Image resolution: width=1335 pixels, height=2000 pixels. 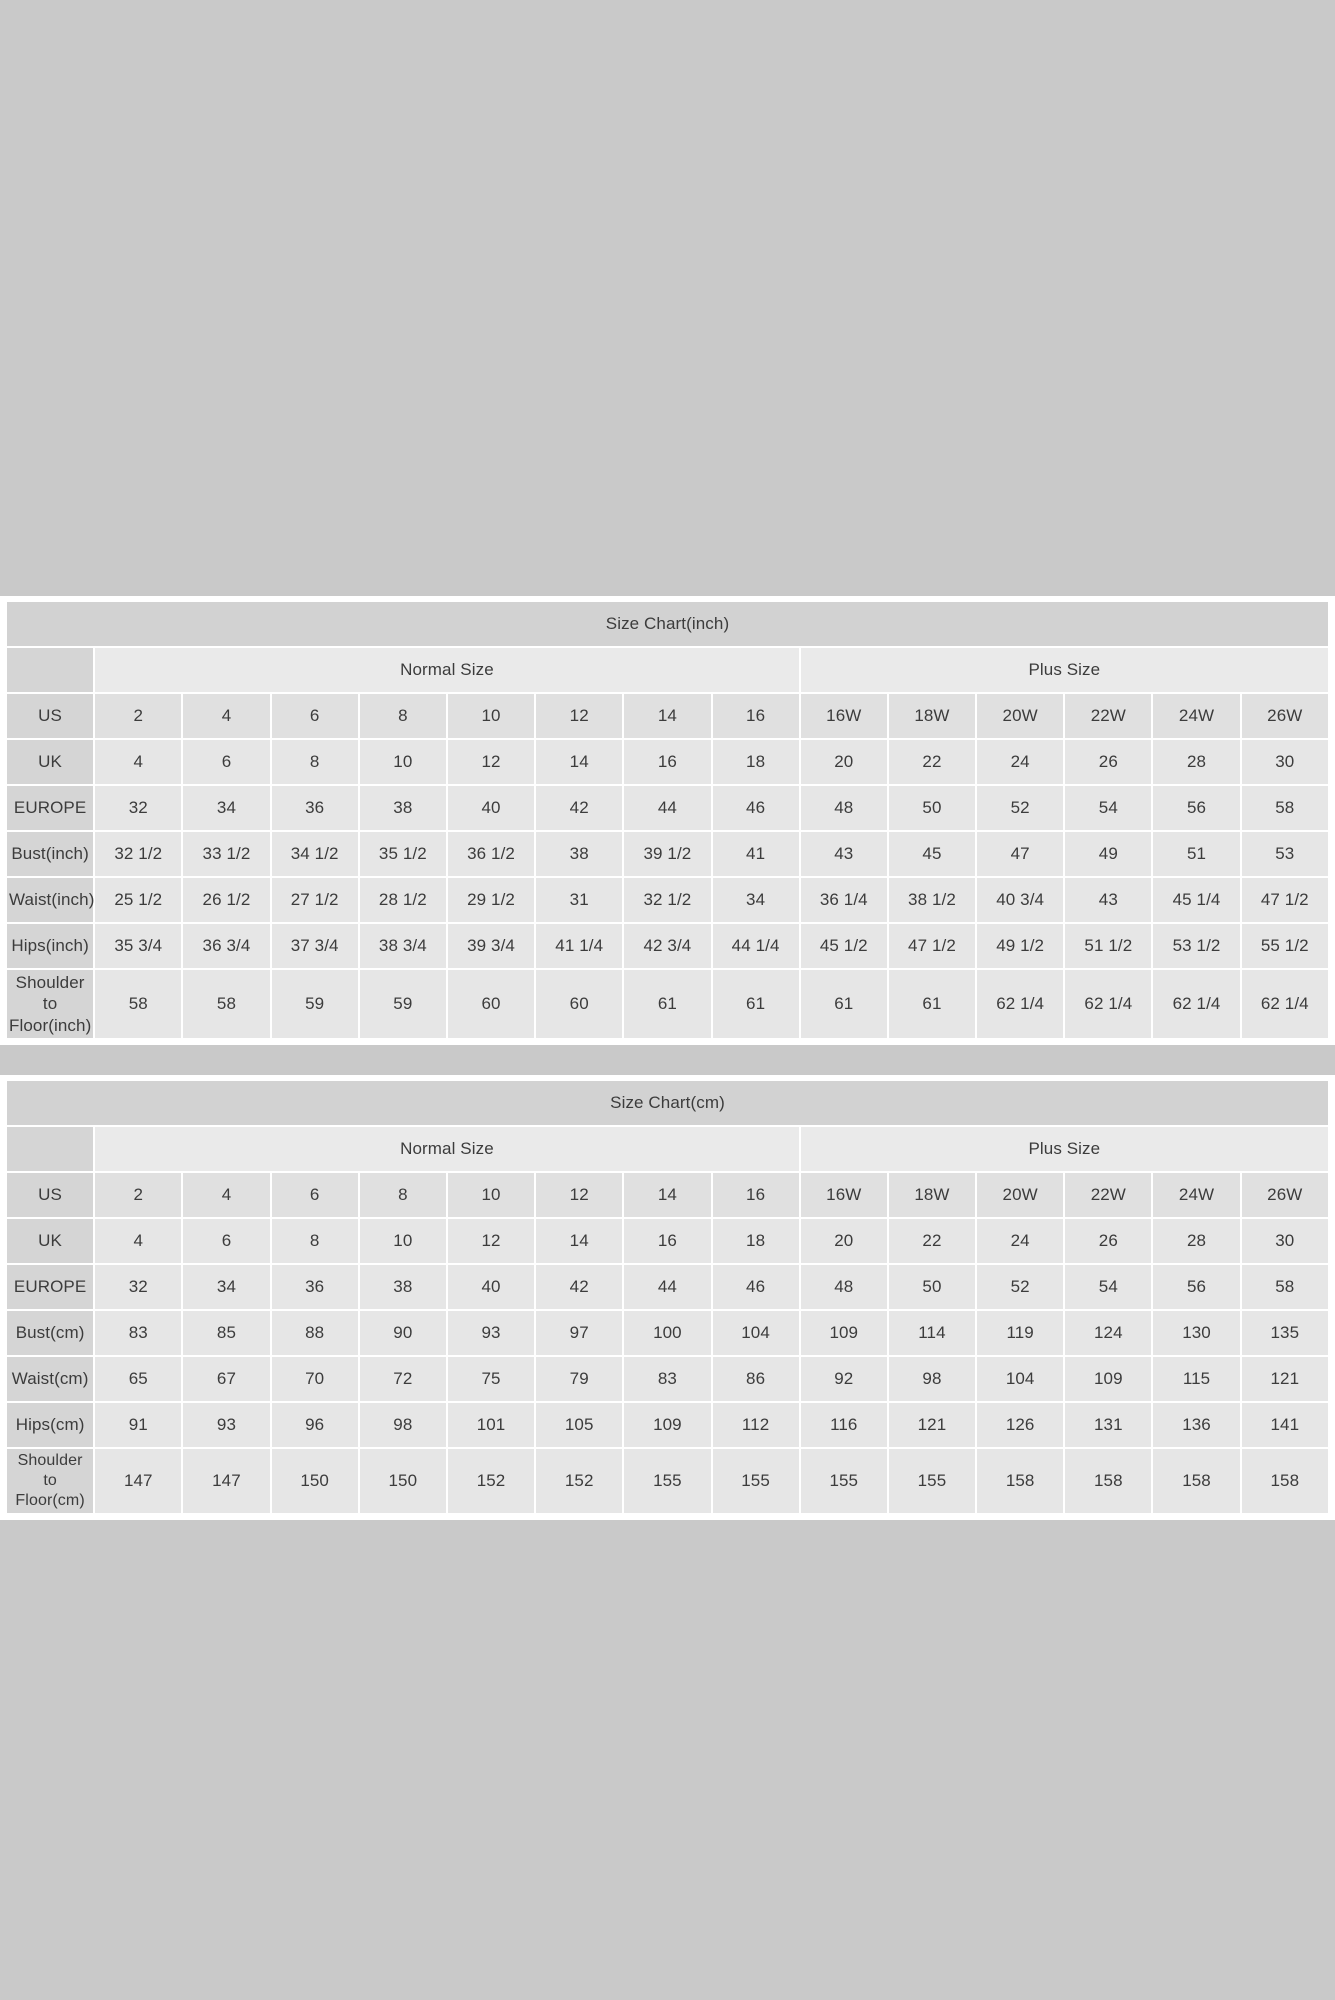 I want to click on cell: 16W, so click(x=843, y=1194).